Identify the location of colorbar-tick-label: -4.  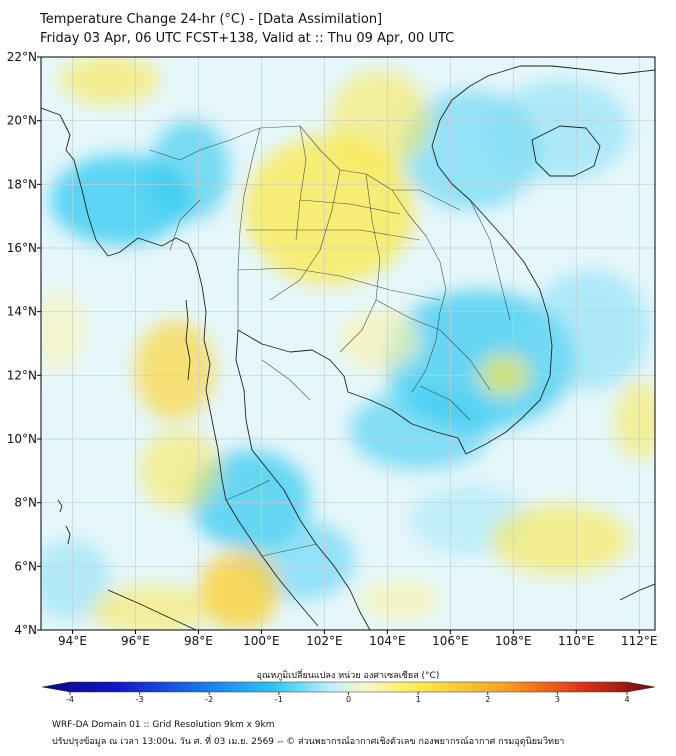
(70, 699).